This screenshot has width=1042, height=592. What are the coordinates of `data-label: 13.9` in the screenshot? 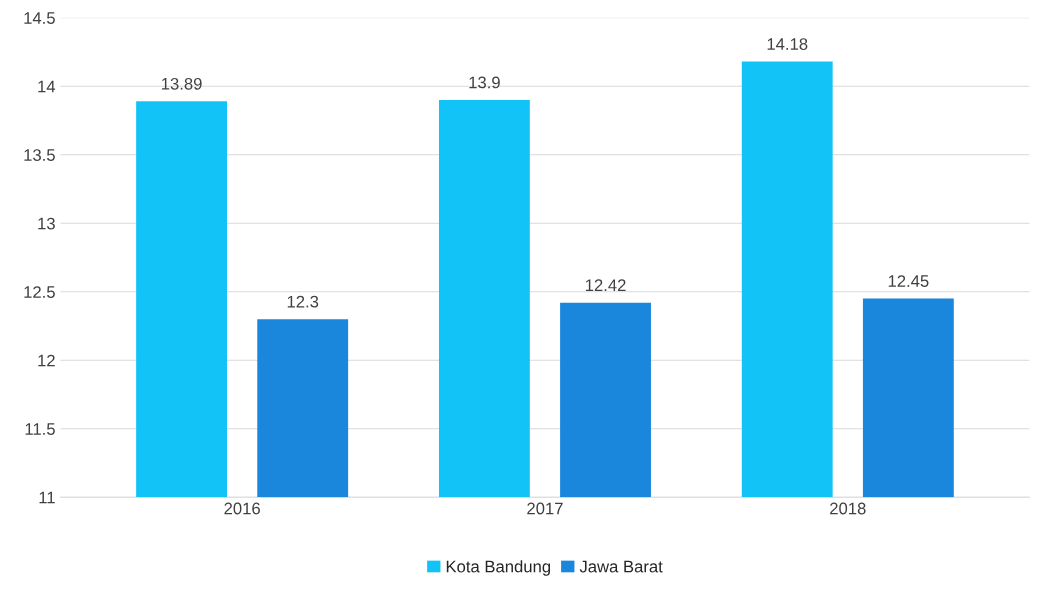 It's located at (484, 82).